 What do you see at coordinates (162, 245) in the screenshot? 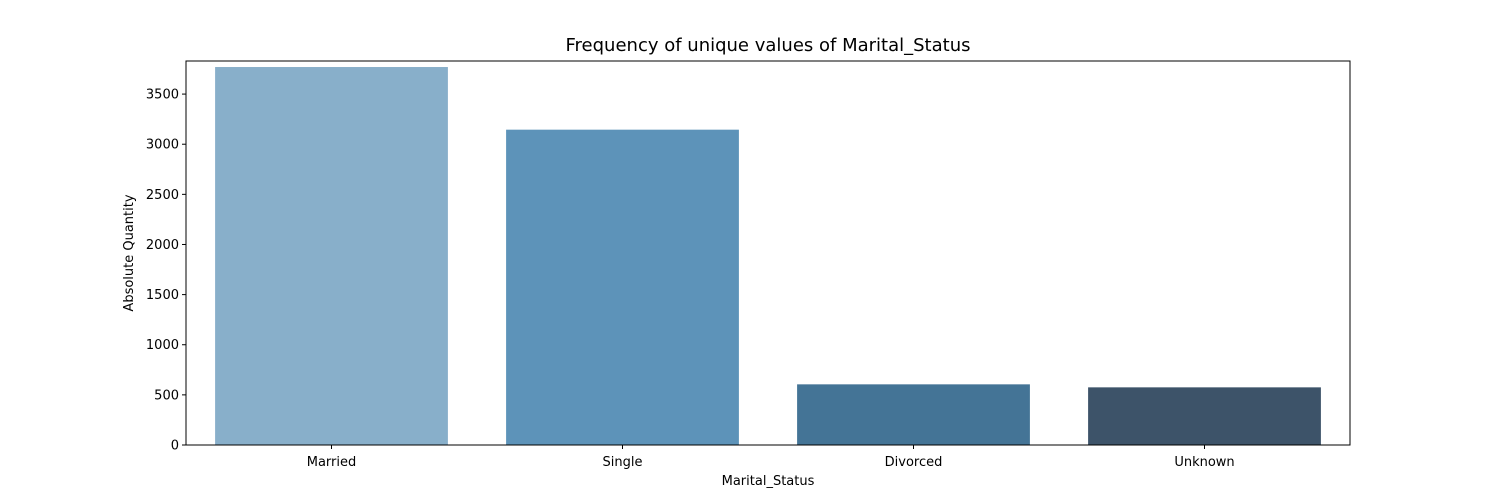
I see `y-tick-label: 2000` at bounding box center [162, 245].